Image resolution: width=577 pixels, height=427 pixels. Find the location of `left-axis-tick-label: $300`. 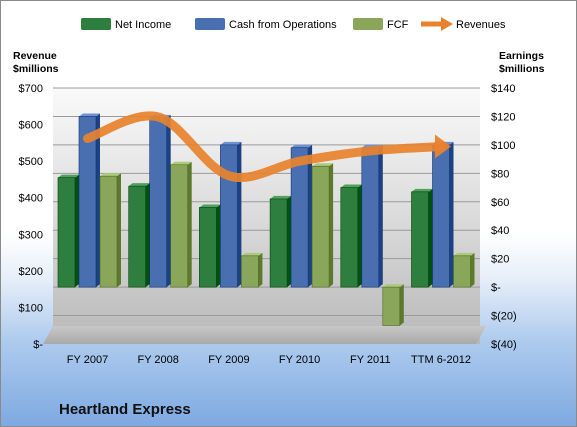

left-axis-tick-label: $300 is located at coordinates (31, 235).